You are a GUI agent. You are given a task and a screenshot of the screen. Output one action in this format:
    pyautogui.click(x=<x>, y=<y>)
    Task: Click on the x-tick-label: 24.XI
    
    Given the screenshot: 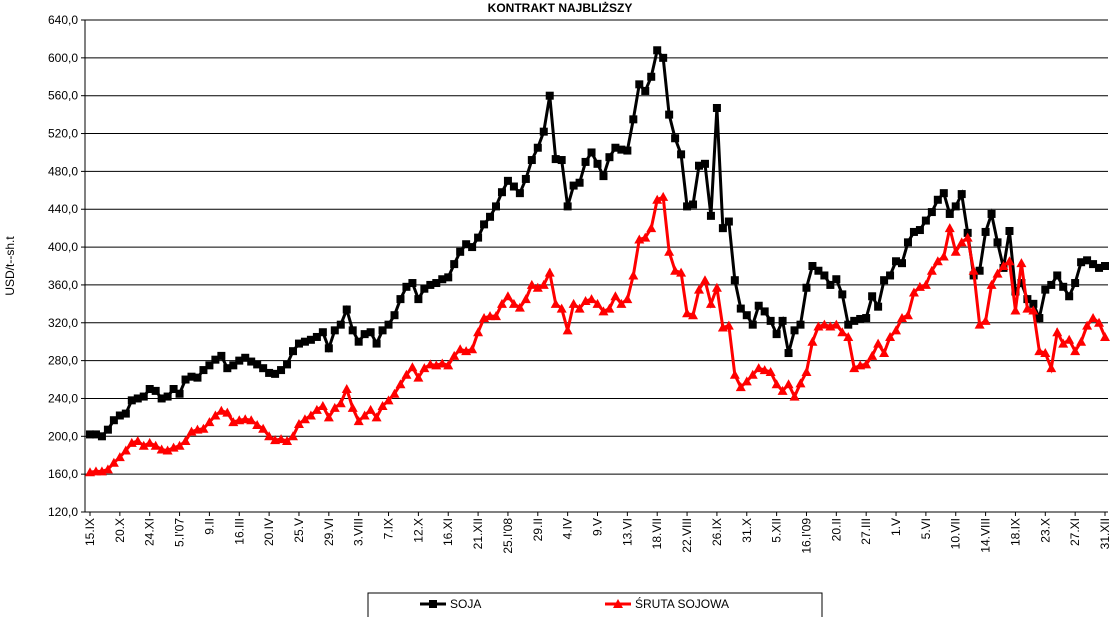 What is the action you would take?
    pyautogui.click(x=150, y=532)
    